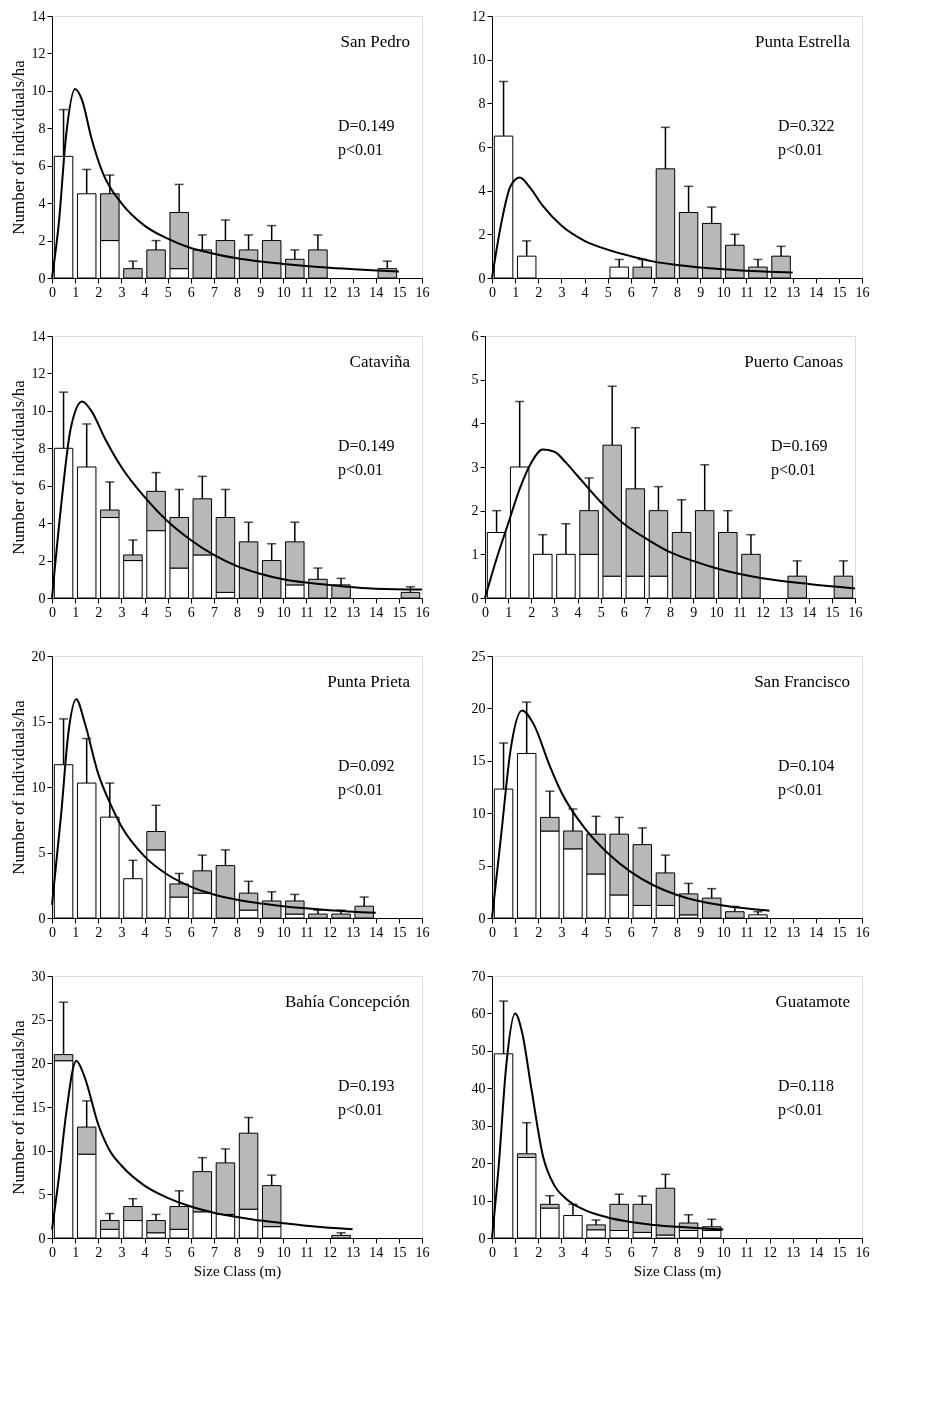 The width and height of the screenshot is (951, 1401). I want to click on x-axis-title: Size Class (m), so click(677, 1271).